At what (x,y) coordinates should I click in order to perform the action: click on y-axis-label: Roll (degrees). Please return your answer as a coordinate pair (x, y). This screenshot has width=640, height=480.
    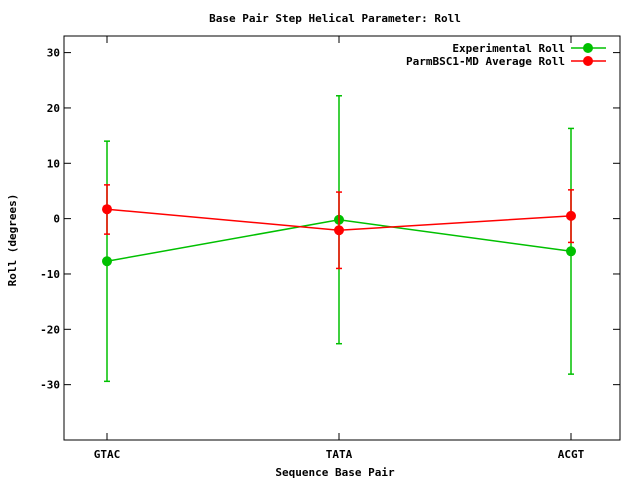
    Looking at the image, I should click on (12, 240).